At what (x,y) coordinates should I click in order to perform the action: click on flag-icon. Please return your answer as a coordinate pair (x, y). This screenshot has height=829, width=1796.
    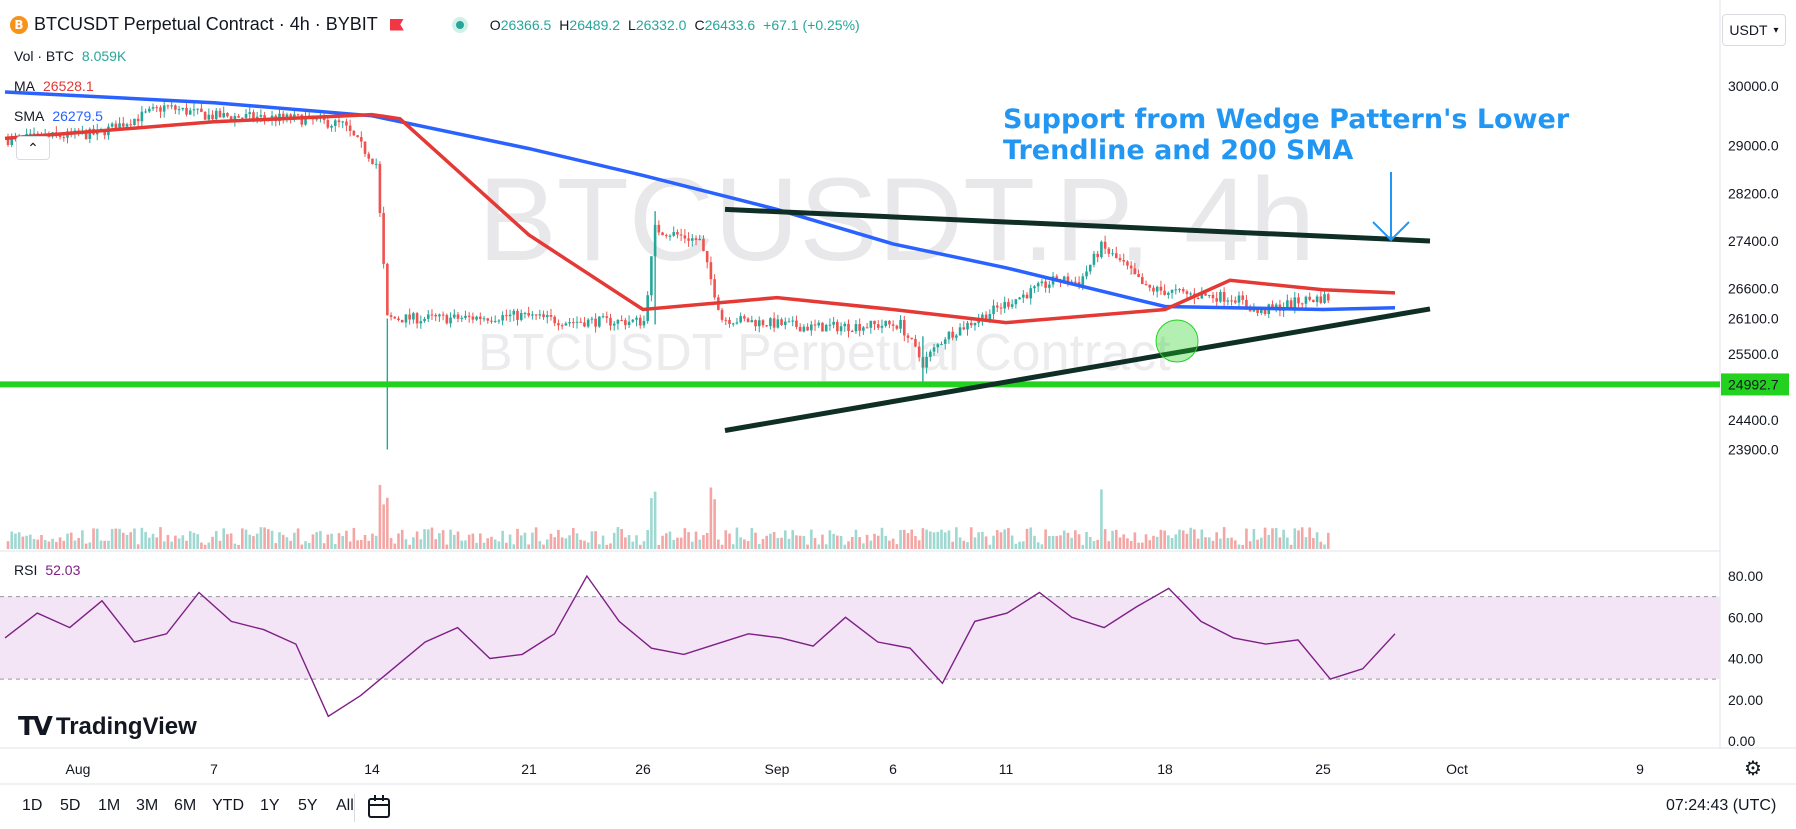
    Looking at the image, I should click on (396, 24).